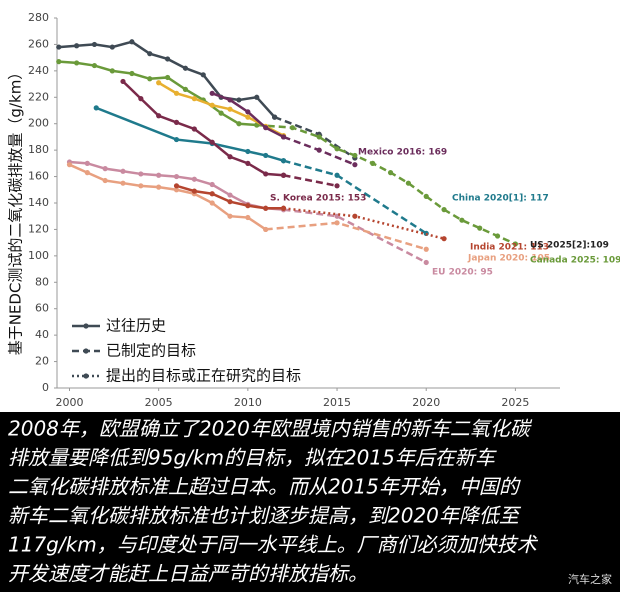 This screenshot has height=592, width=620. What do you see at coordinates (38, 70) in the screenshot?
I see `y-tick-label: 240` at bounding box center [38, 70].